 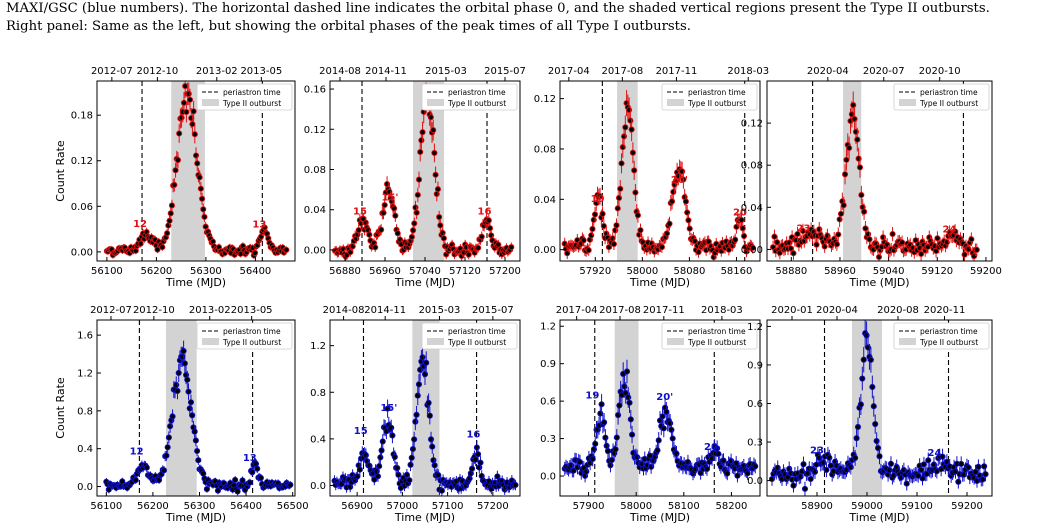 I want to click on x-tick-label: 57900, so click(x=589, y=506).